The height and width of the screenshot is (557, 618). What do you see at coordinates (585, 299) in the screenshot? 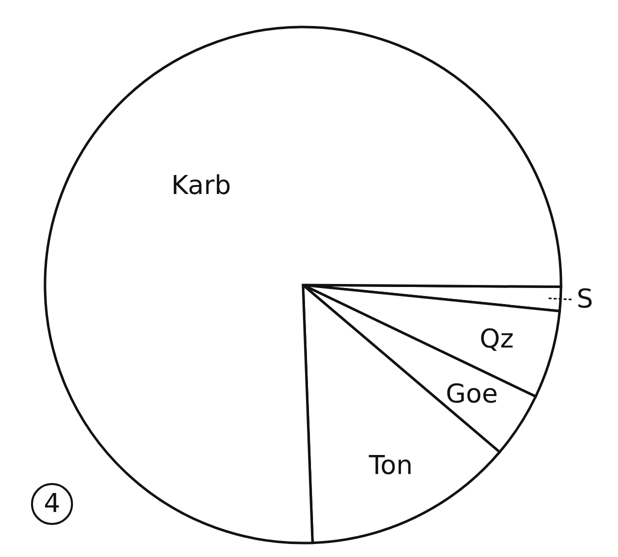
I see `slice-label: S` at bounding box center [585, 299].